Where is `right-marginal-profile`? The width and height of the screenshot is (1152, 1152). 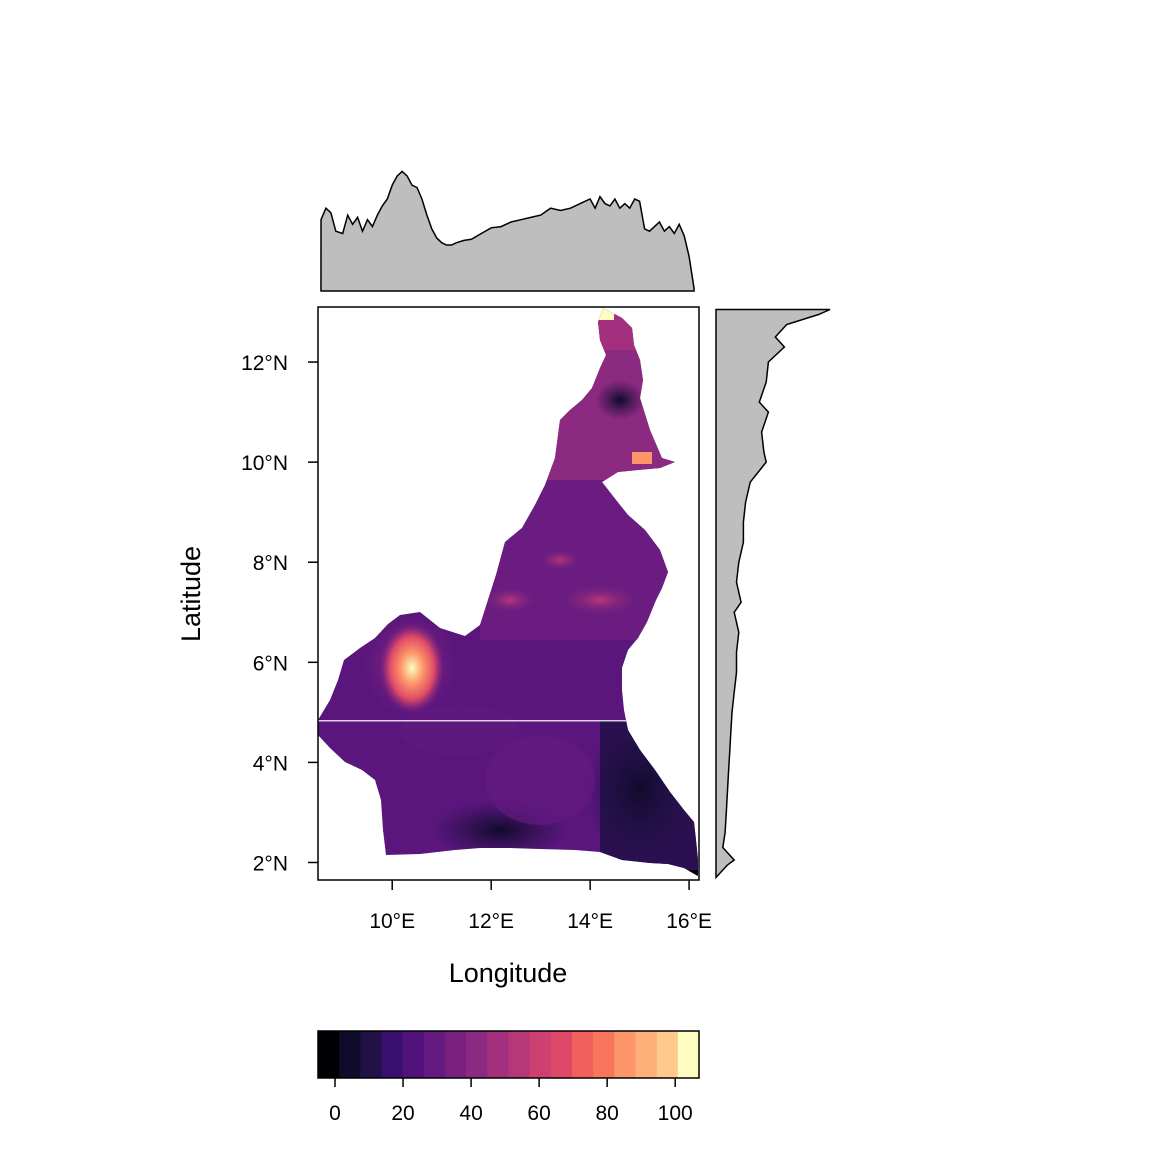 right-marginal-profile is located at coordinates (773, 594).